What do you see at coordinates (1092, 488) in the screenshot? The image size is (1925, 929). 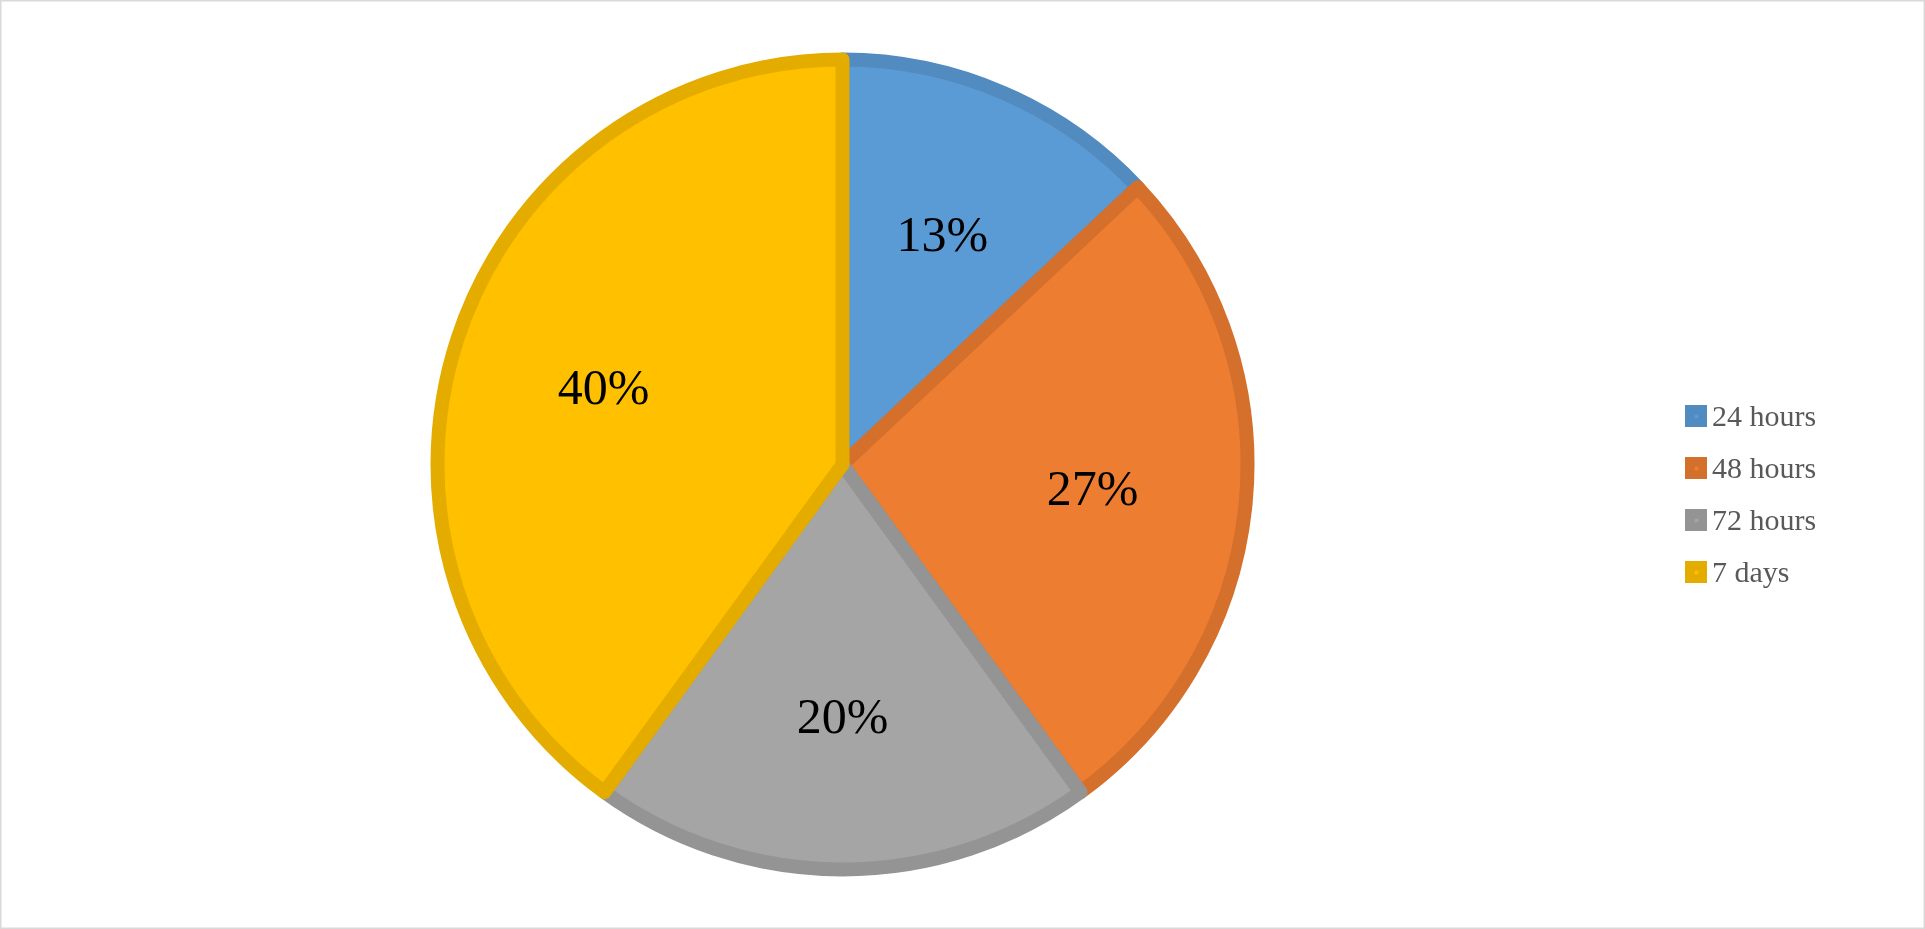 I see `data-label: 27%` at bounding box center [1092, 488].